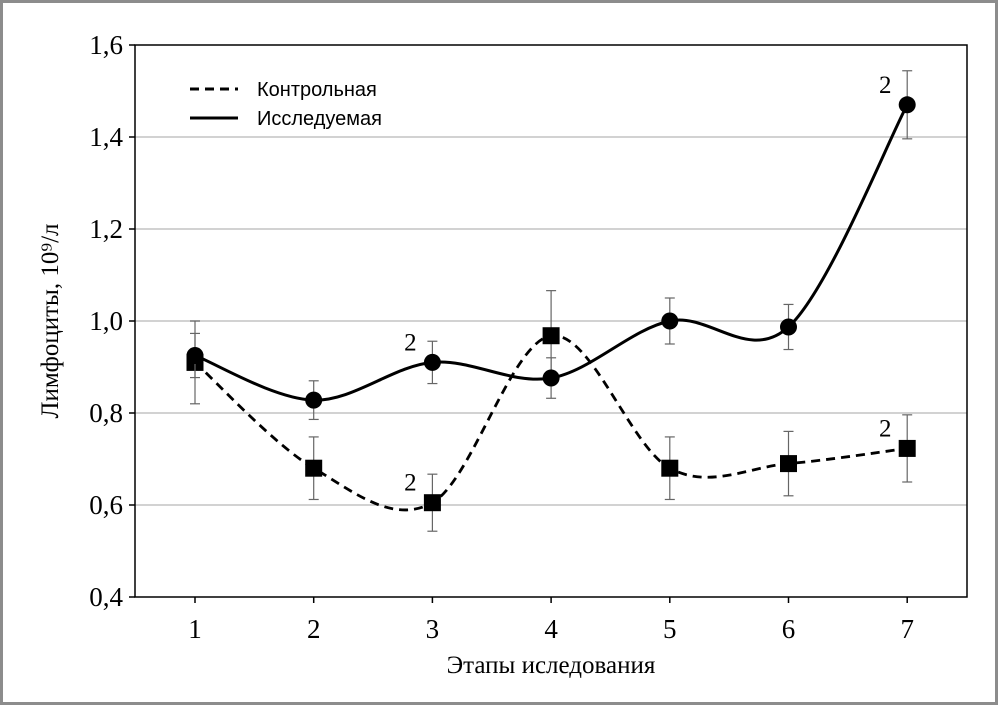 This screenshot has height=705, width=998. I want to click on legend-label-study: Исследуемая, so click(319, 119).